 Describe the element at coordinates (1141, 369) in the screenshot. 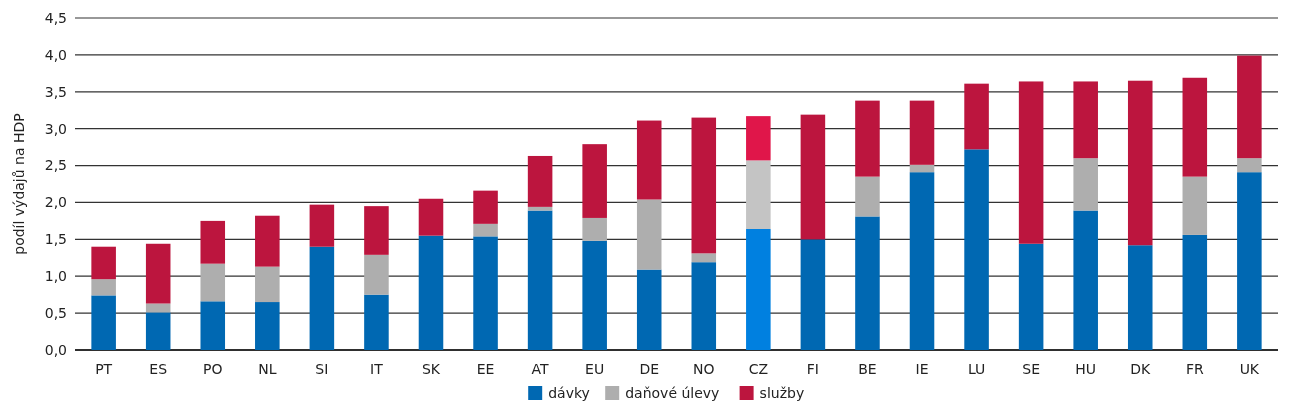

I see `x-tick-label: DK` at that location.